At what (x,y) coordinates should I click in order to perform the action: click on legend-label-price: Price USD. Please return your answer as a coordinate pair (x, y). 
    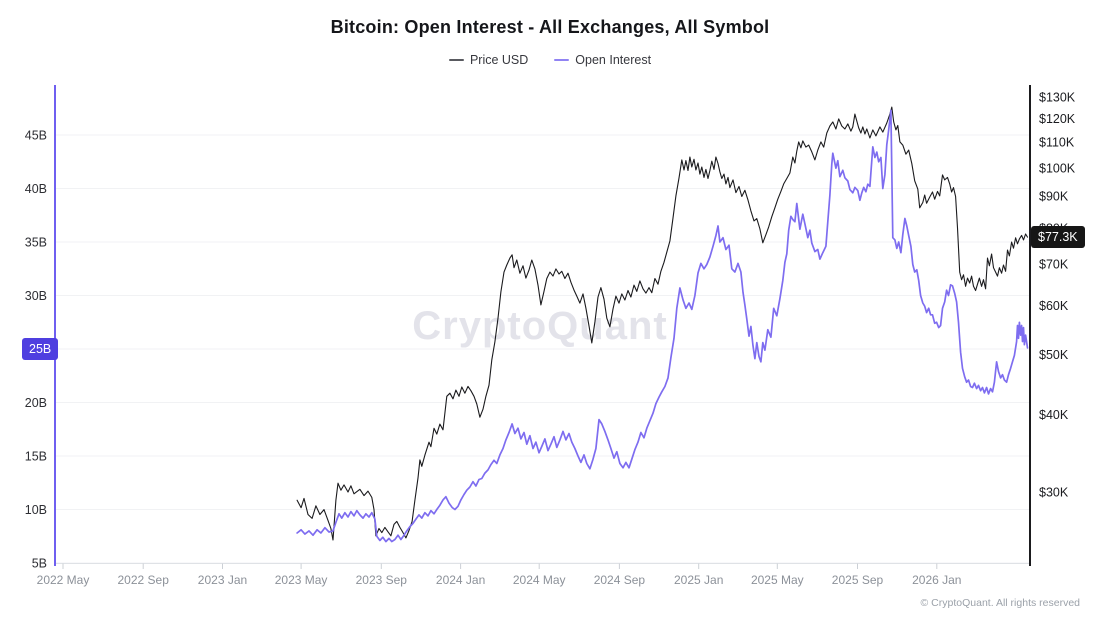
    Looking at the image, I should click on (499, 60).